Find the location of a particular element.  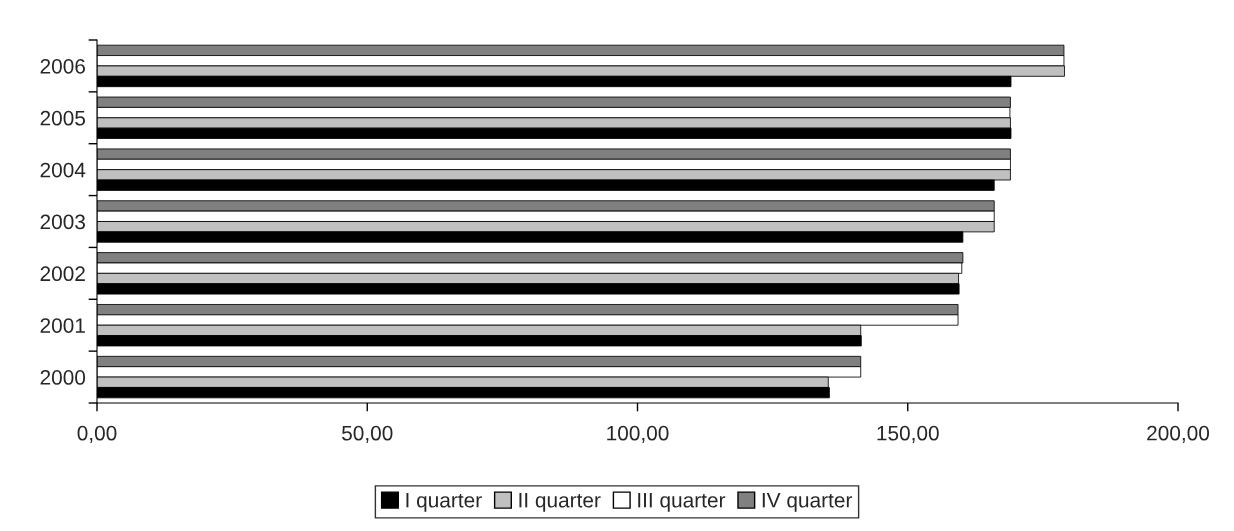

y-tick-label: 2006 is located at coordinates (62, 66).